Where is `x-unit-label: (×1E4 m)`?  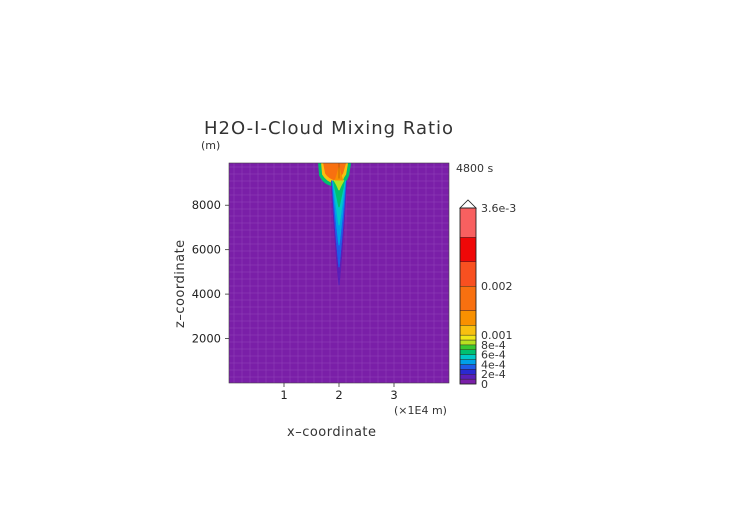 x-unit-label: (×1E4 m) is located at coordinates (420, 410).